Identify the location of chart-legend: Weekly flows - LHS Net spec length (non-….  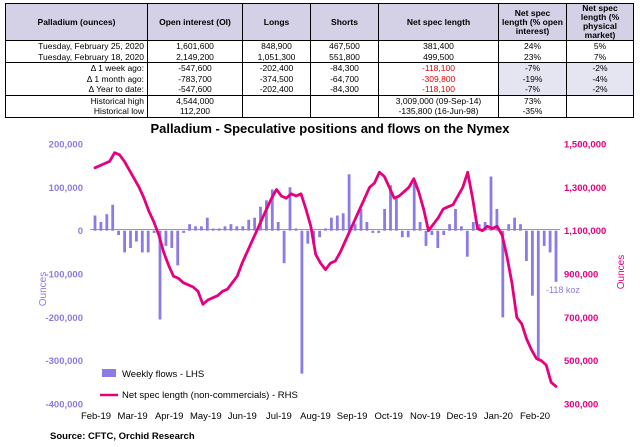
(199, 385).